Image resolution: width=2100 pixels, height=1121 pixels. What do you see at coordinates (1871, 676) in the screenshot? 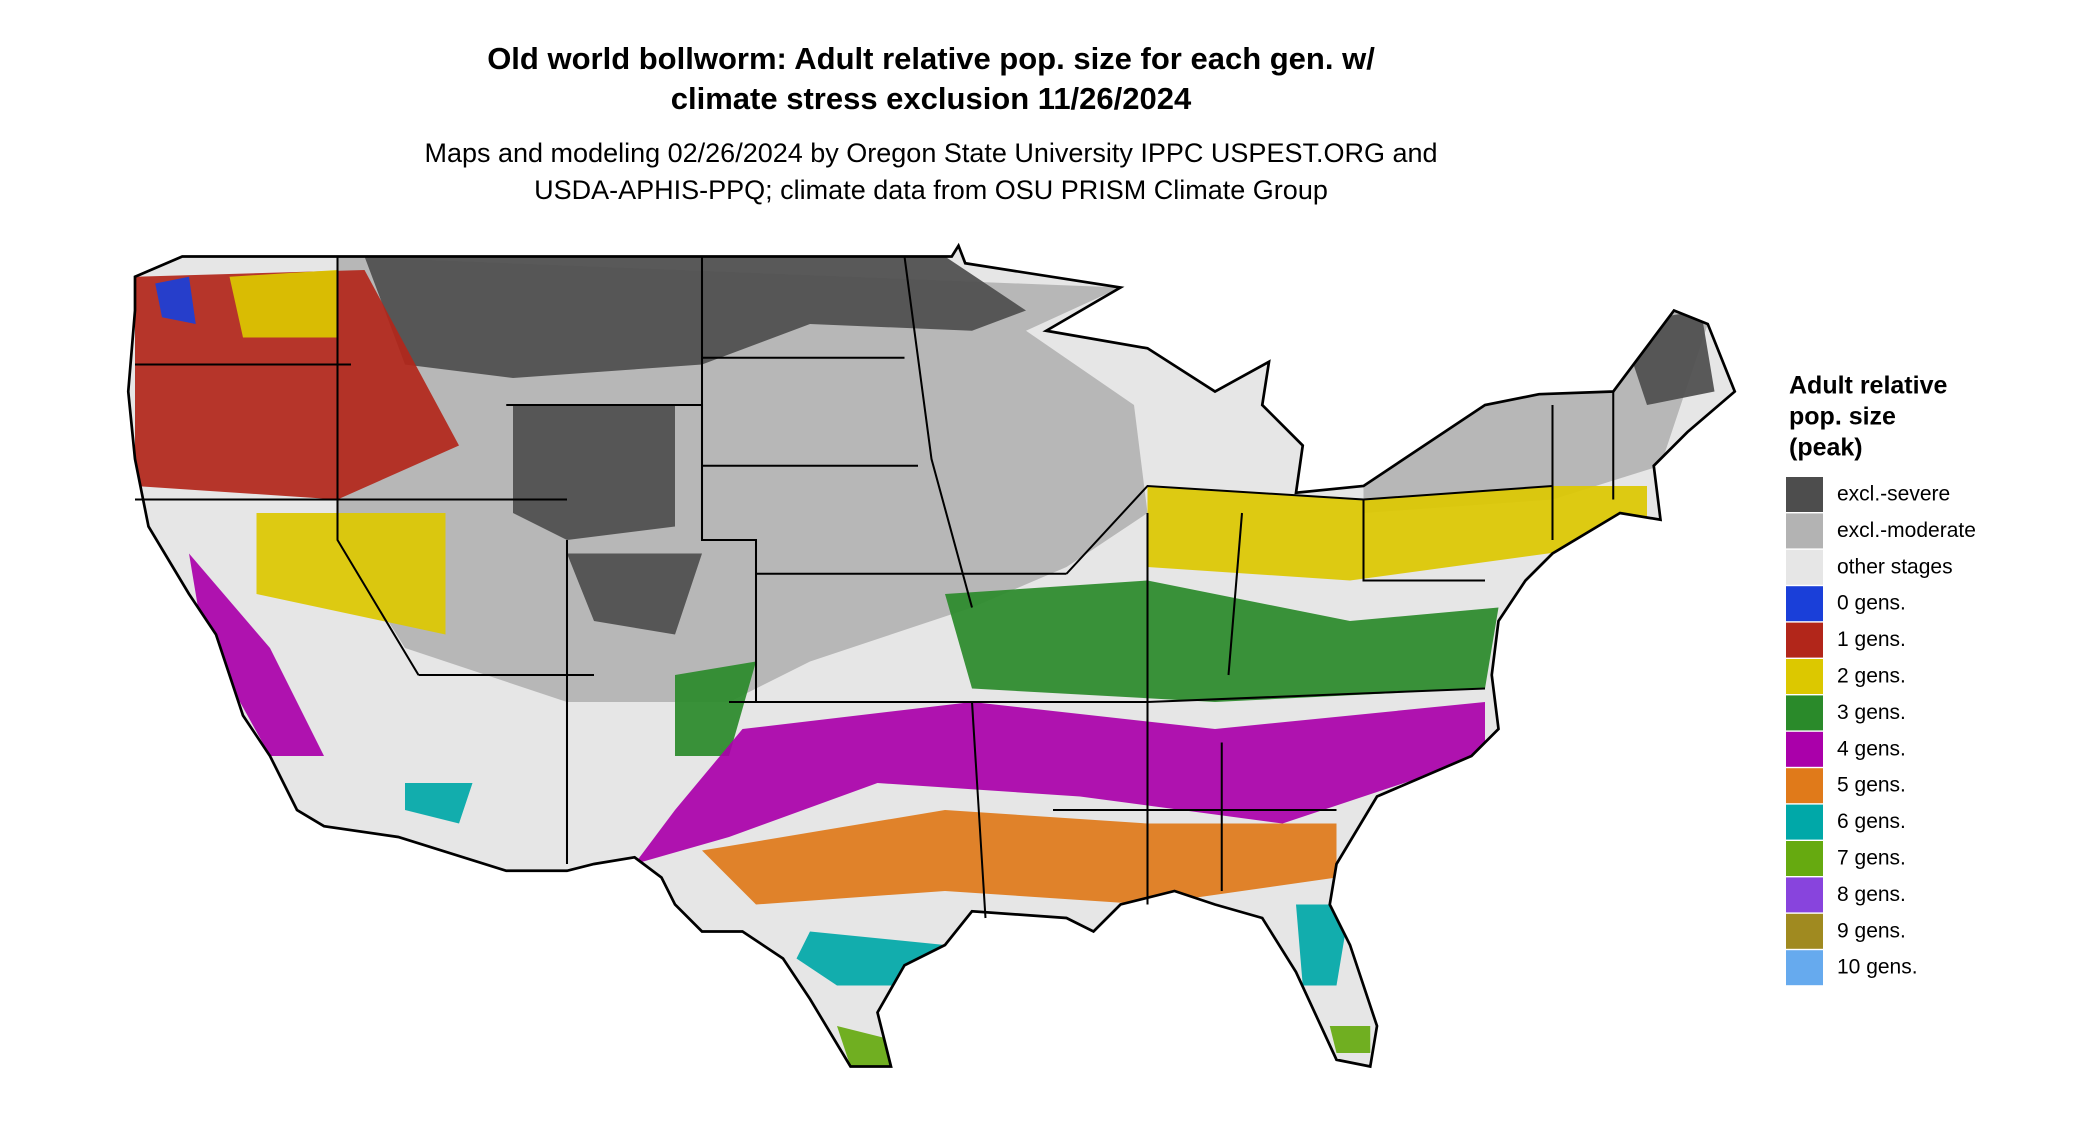
I see `legend-label: 2 gens.` at bounding box center [1871, 676].